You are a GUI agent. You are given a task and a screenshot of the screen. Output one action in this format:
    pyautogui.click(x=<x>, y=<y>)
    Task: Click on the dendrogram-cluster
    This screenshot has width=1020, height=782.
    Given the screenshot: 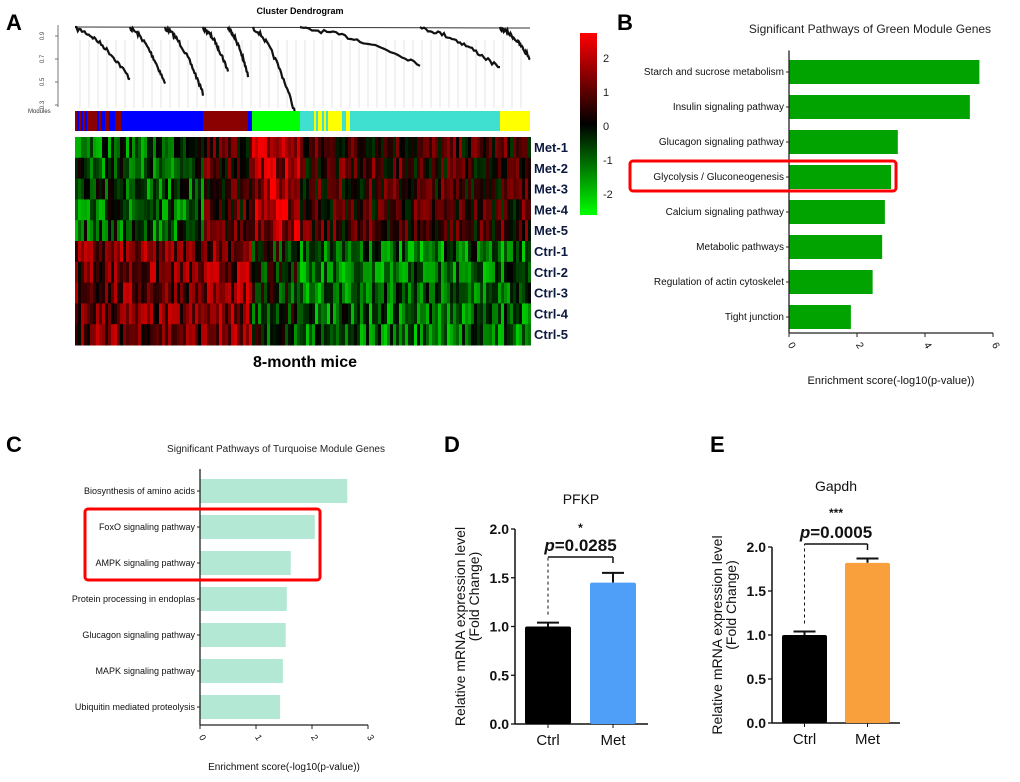 What is the action you would take?
    pyautogui.click(x=360, y=46)
    